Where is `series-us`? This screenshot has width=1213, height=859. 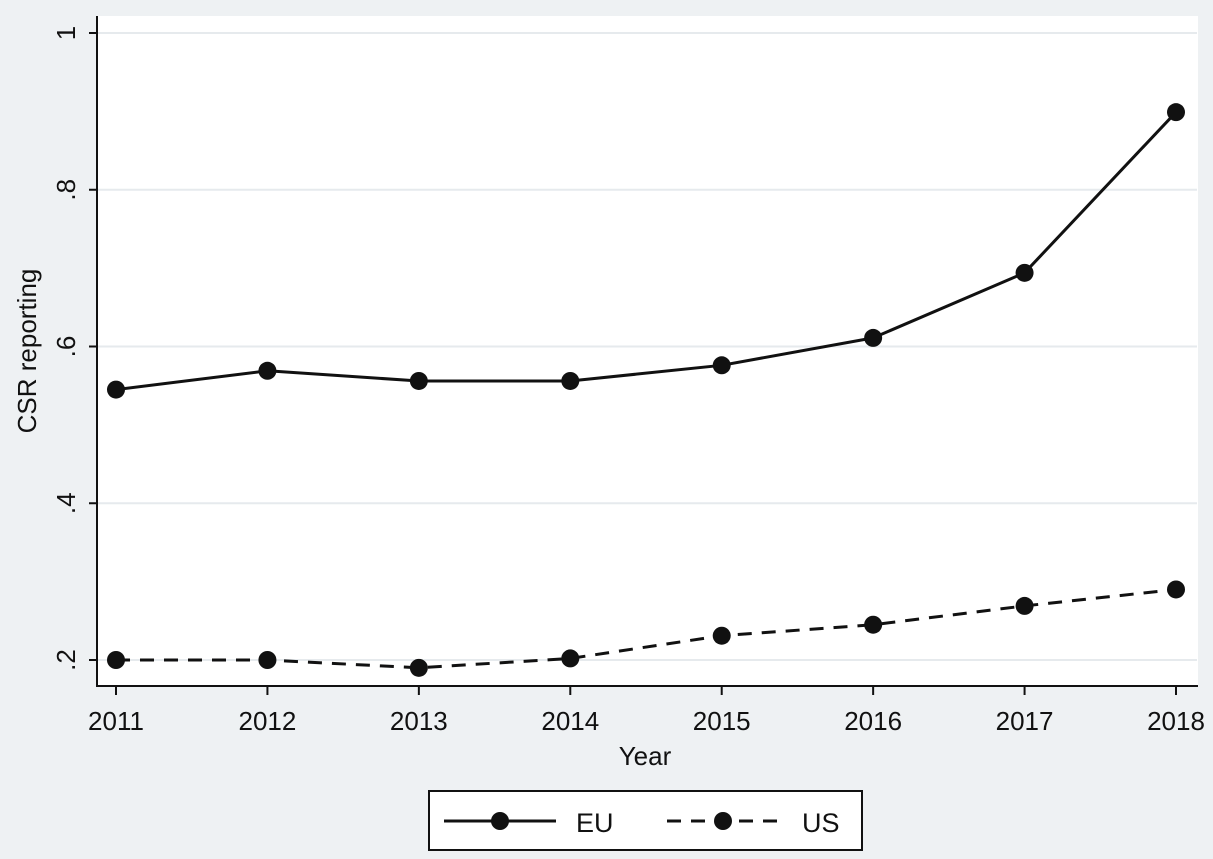 series-us is located at coordinates (646, 628).